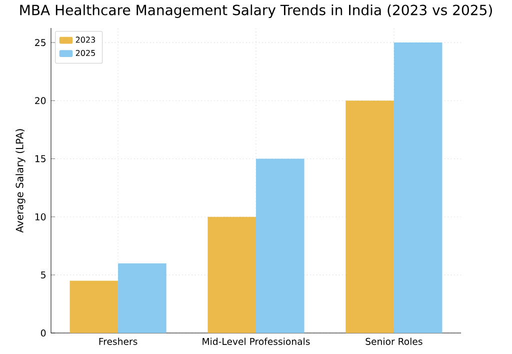 The height and width of the screenshot is (354, 512). Describe the element at coordinates (40, 100) in the screenshot. I see `y-tick-label: 20` at that location.